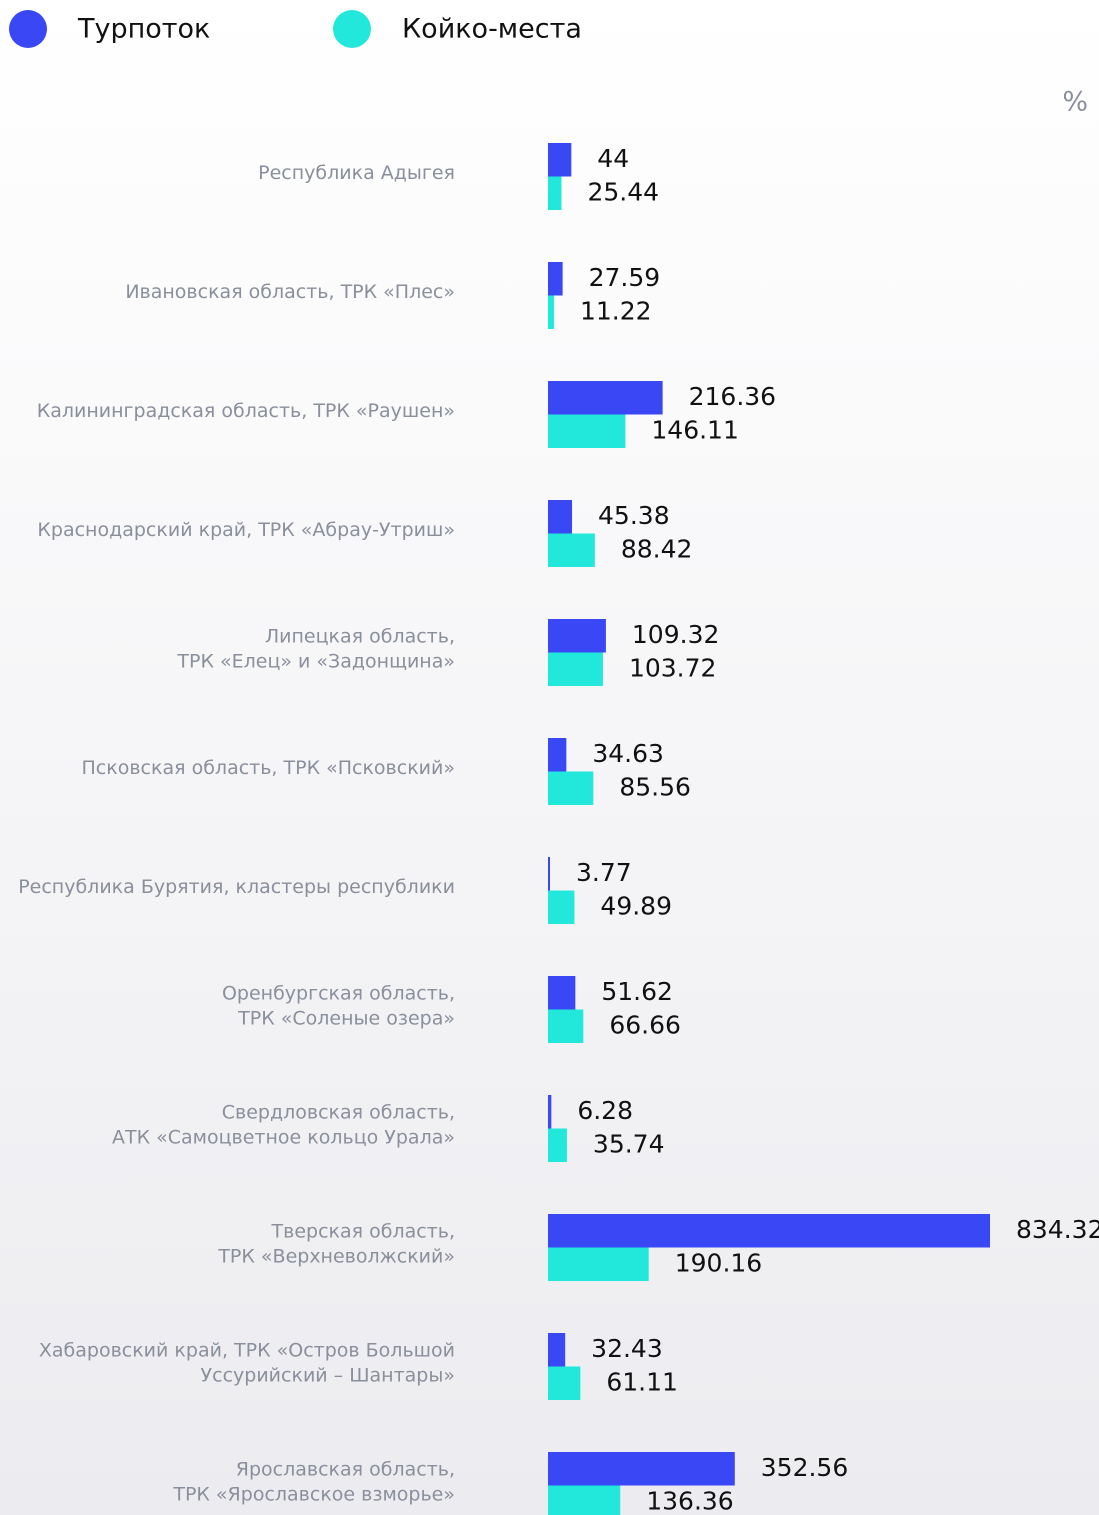  Describe the element at coordinates (1057, 1229) in the screenshot. I see `value-label: 834.32` at that location.